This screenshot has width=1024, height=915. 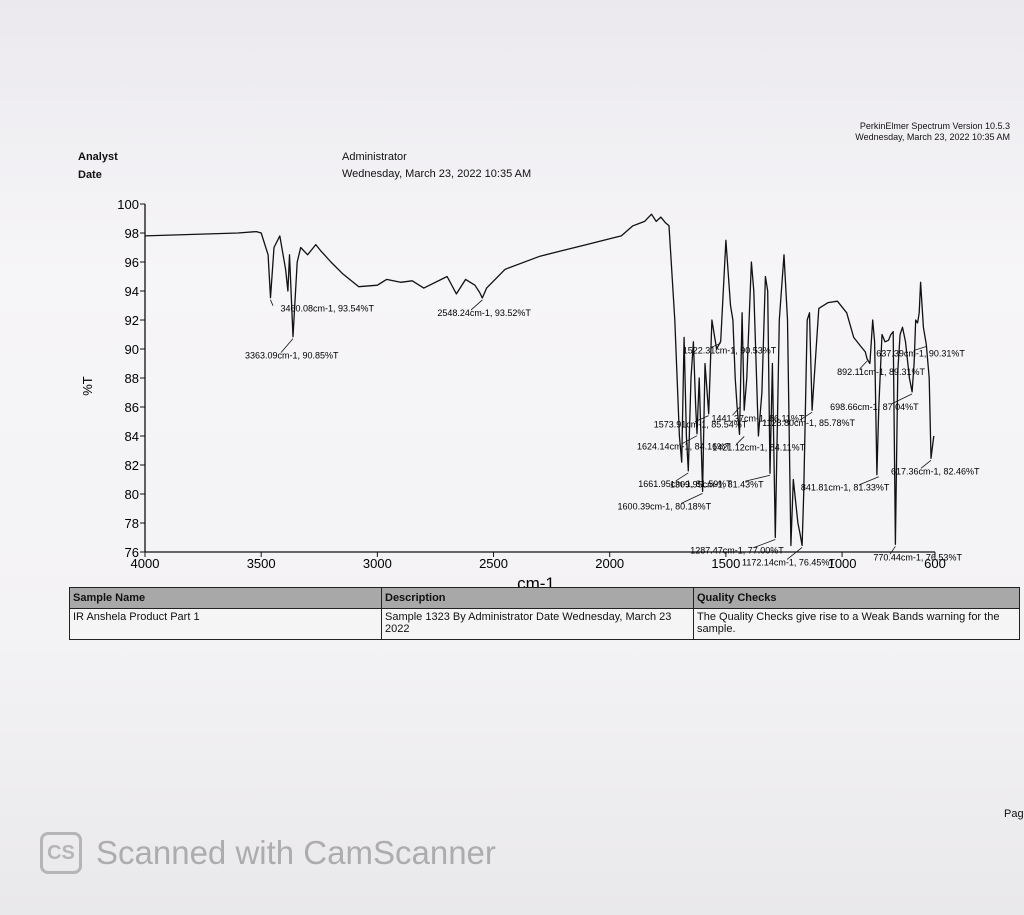 What do you see at coordinates (737, 551) in the screenshot?
I see `peak-label: 1287.47cm-1, 77.00%T` at bounding box center [737, 551].